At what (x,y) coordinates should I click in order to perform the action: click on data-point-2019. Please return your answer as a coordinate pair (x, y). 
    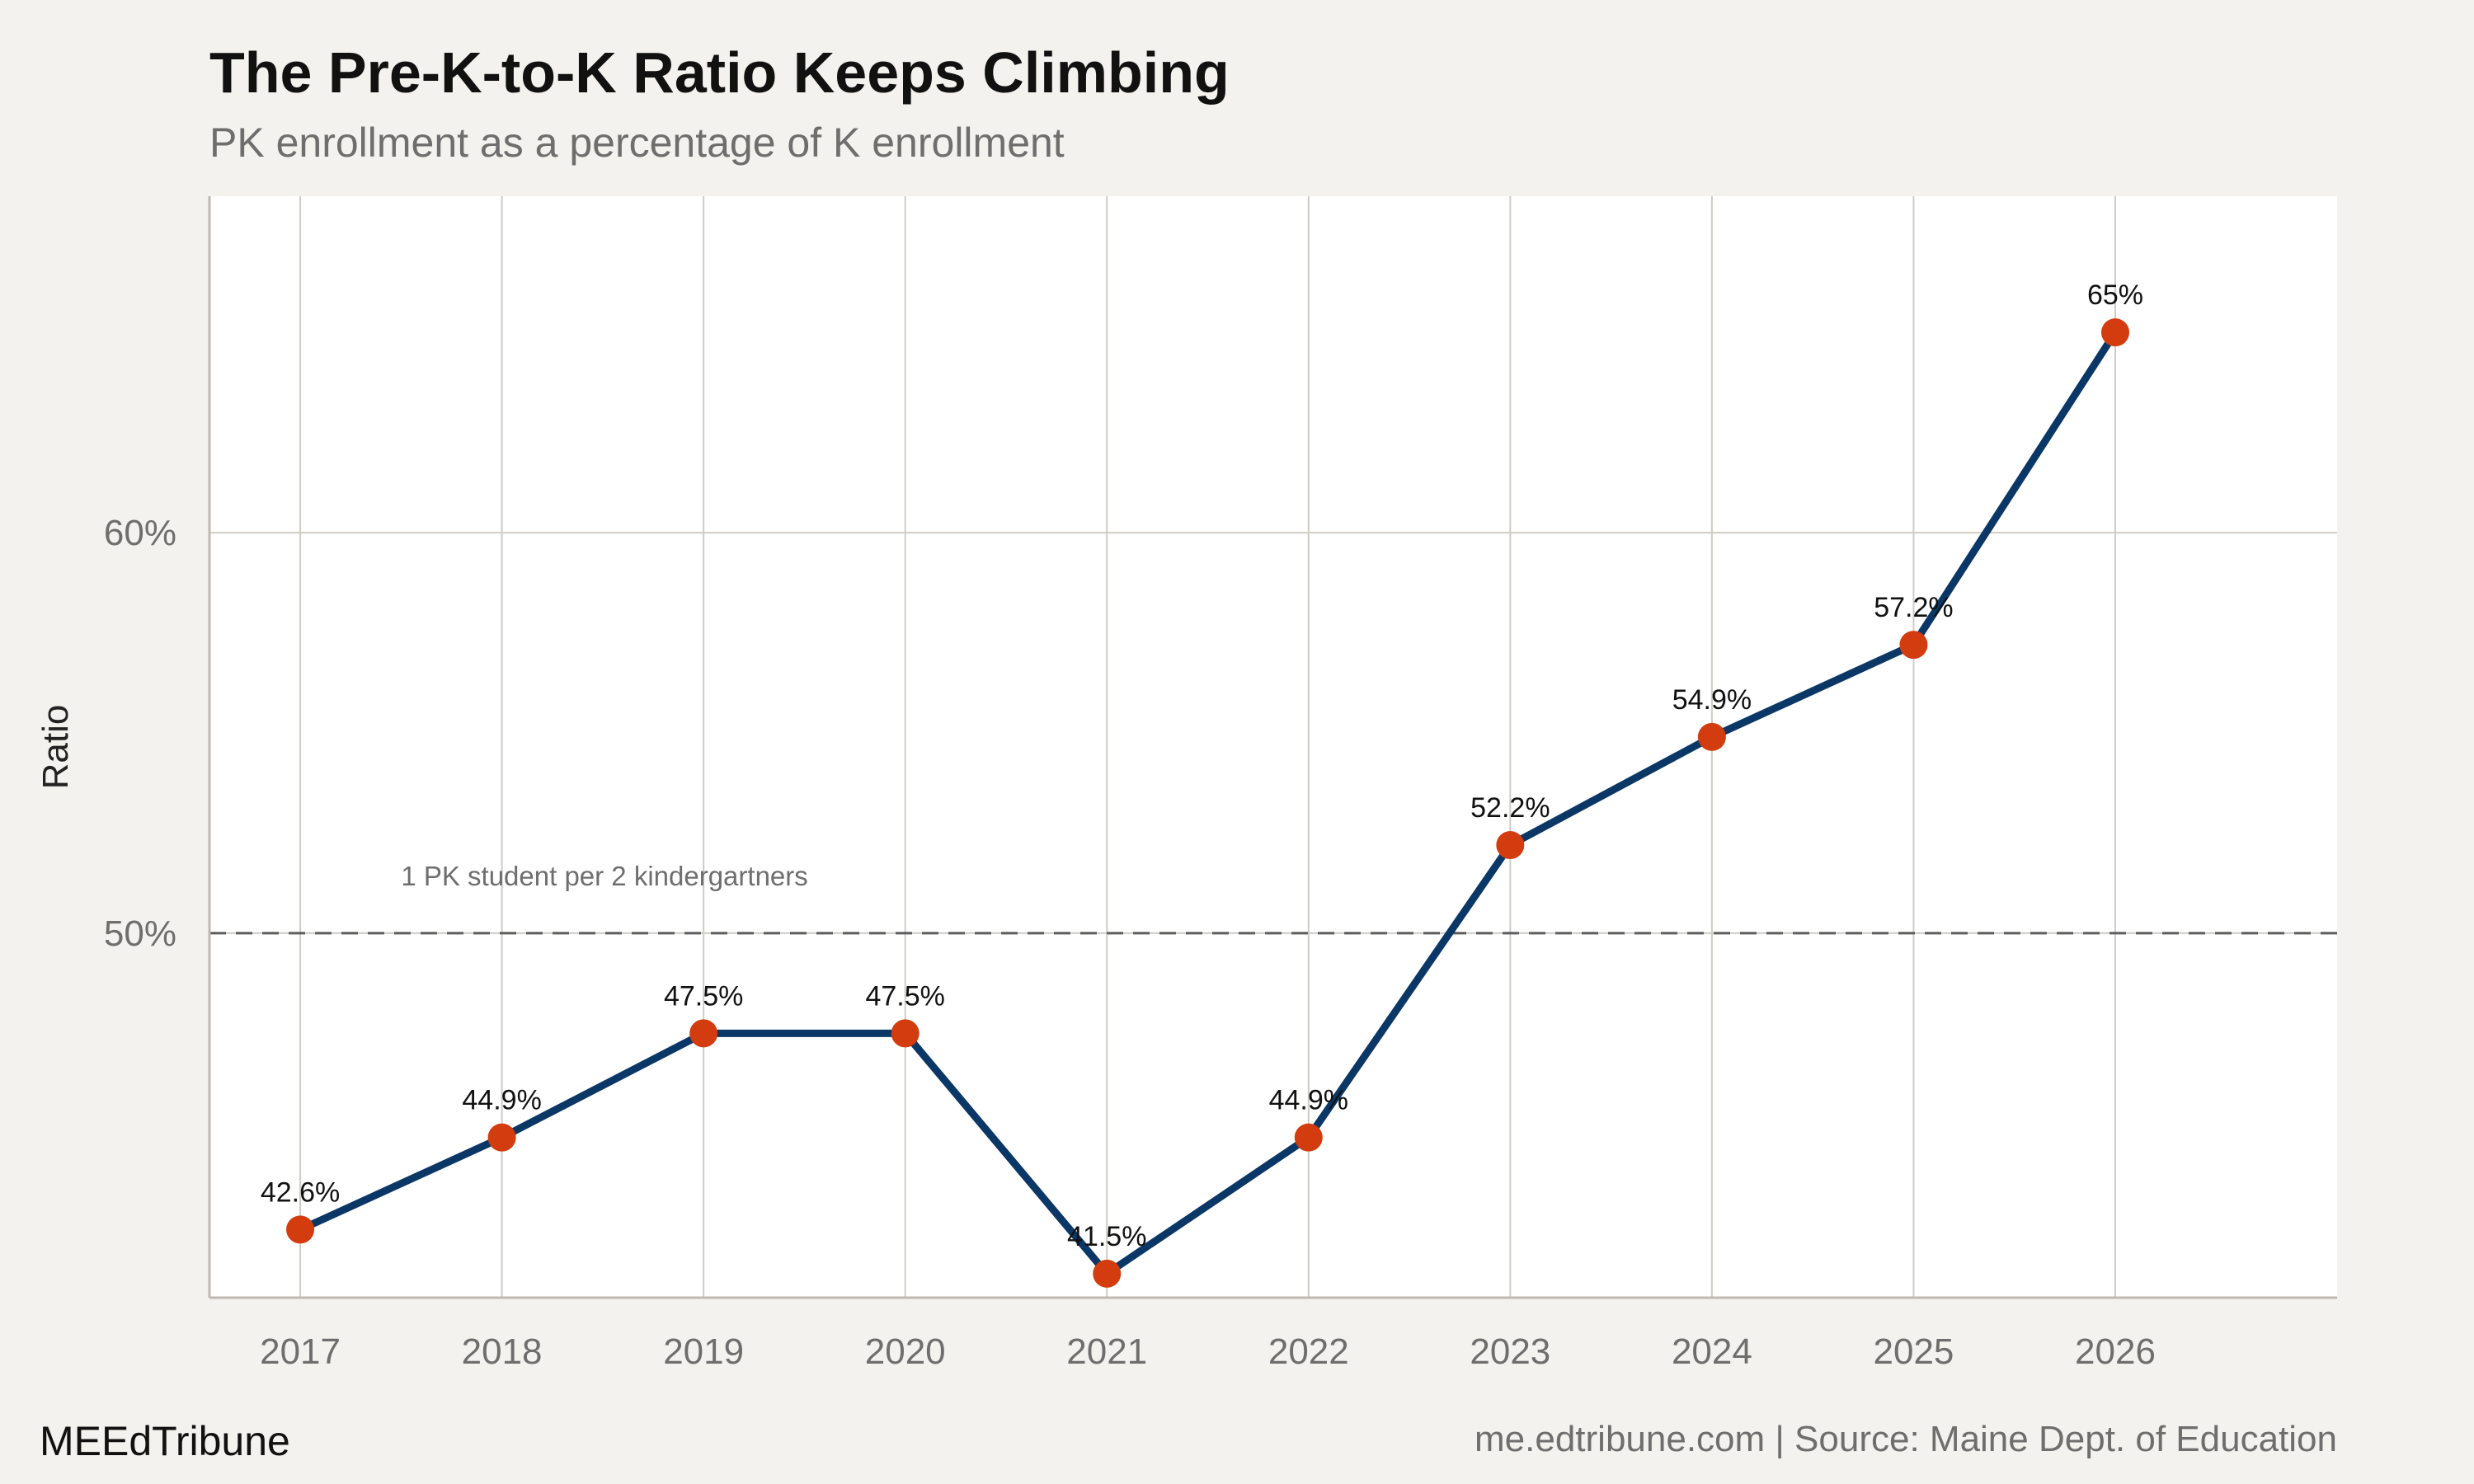
    Looking at the image, I should click on (703, 1033).